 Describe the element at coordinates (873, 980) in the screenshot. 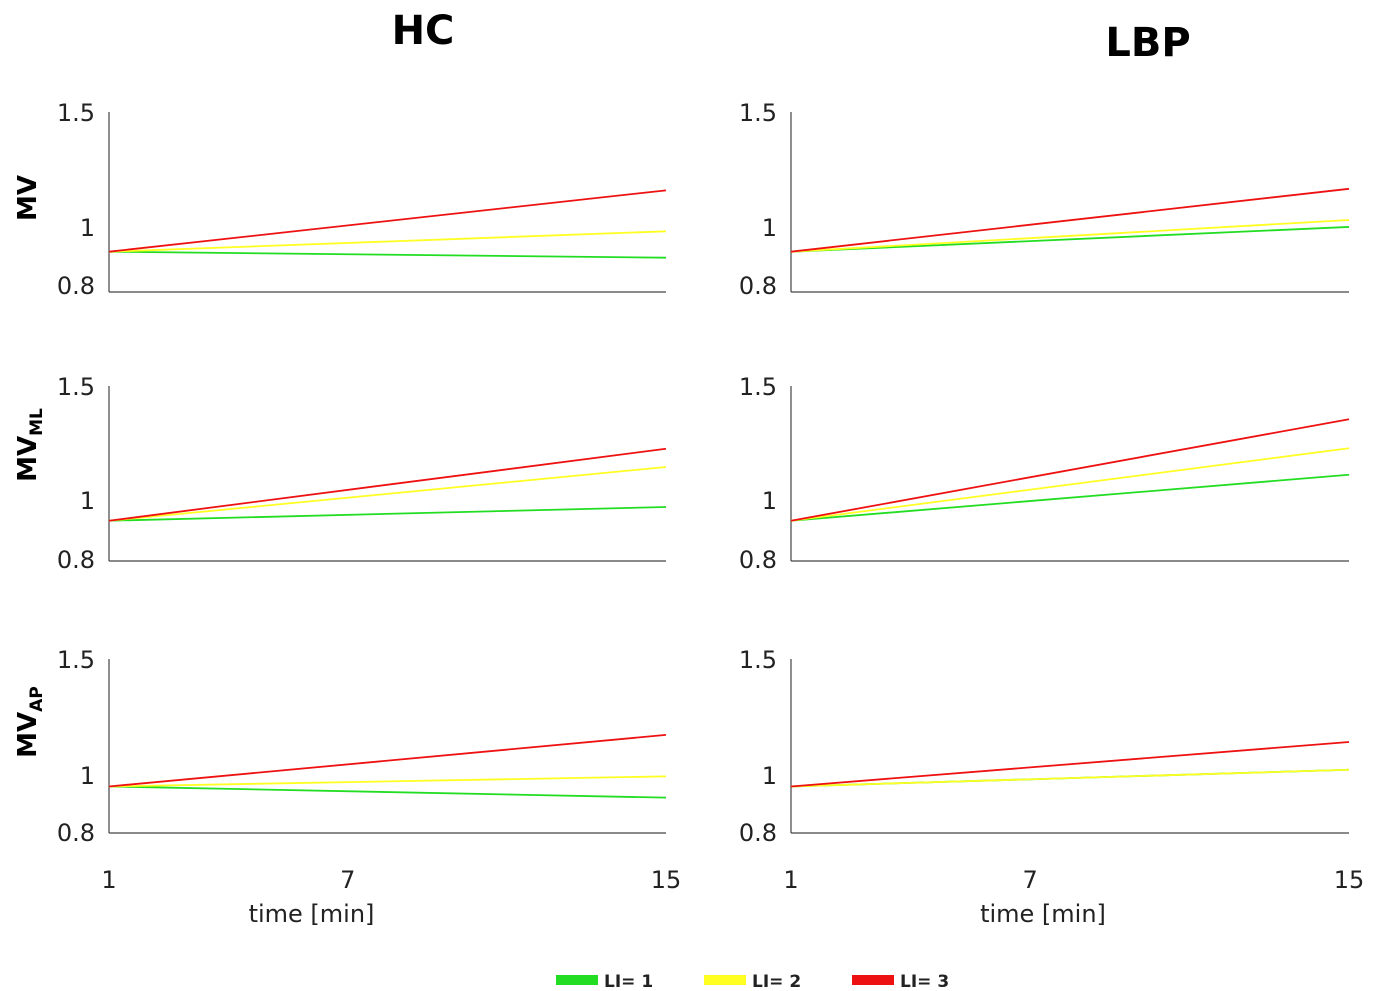

I see `legend-swatch-li3` at that location.